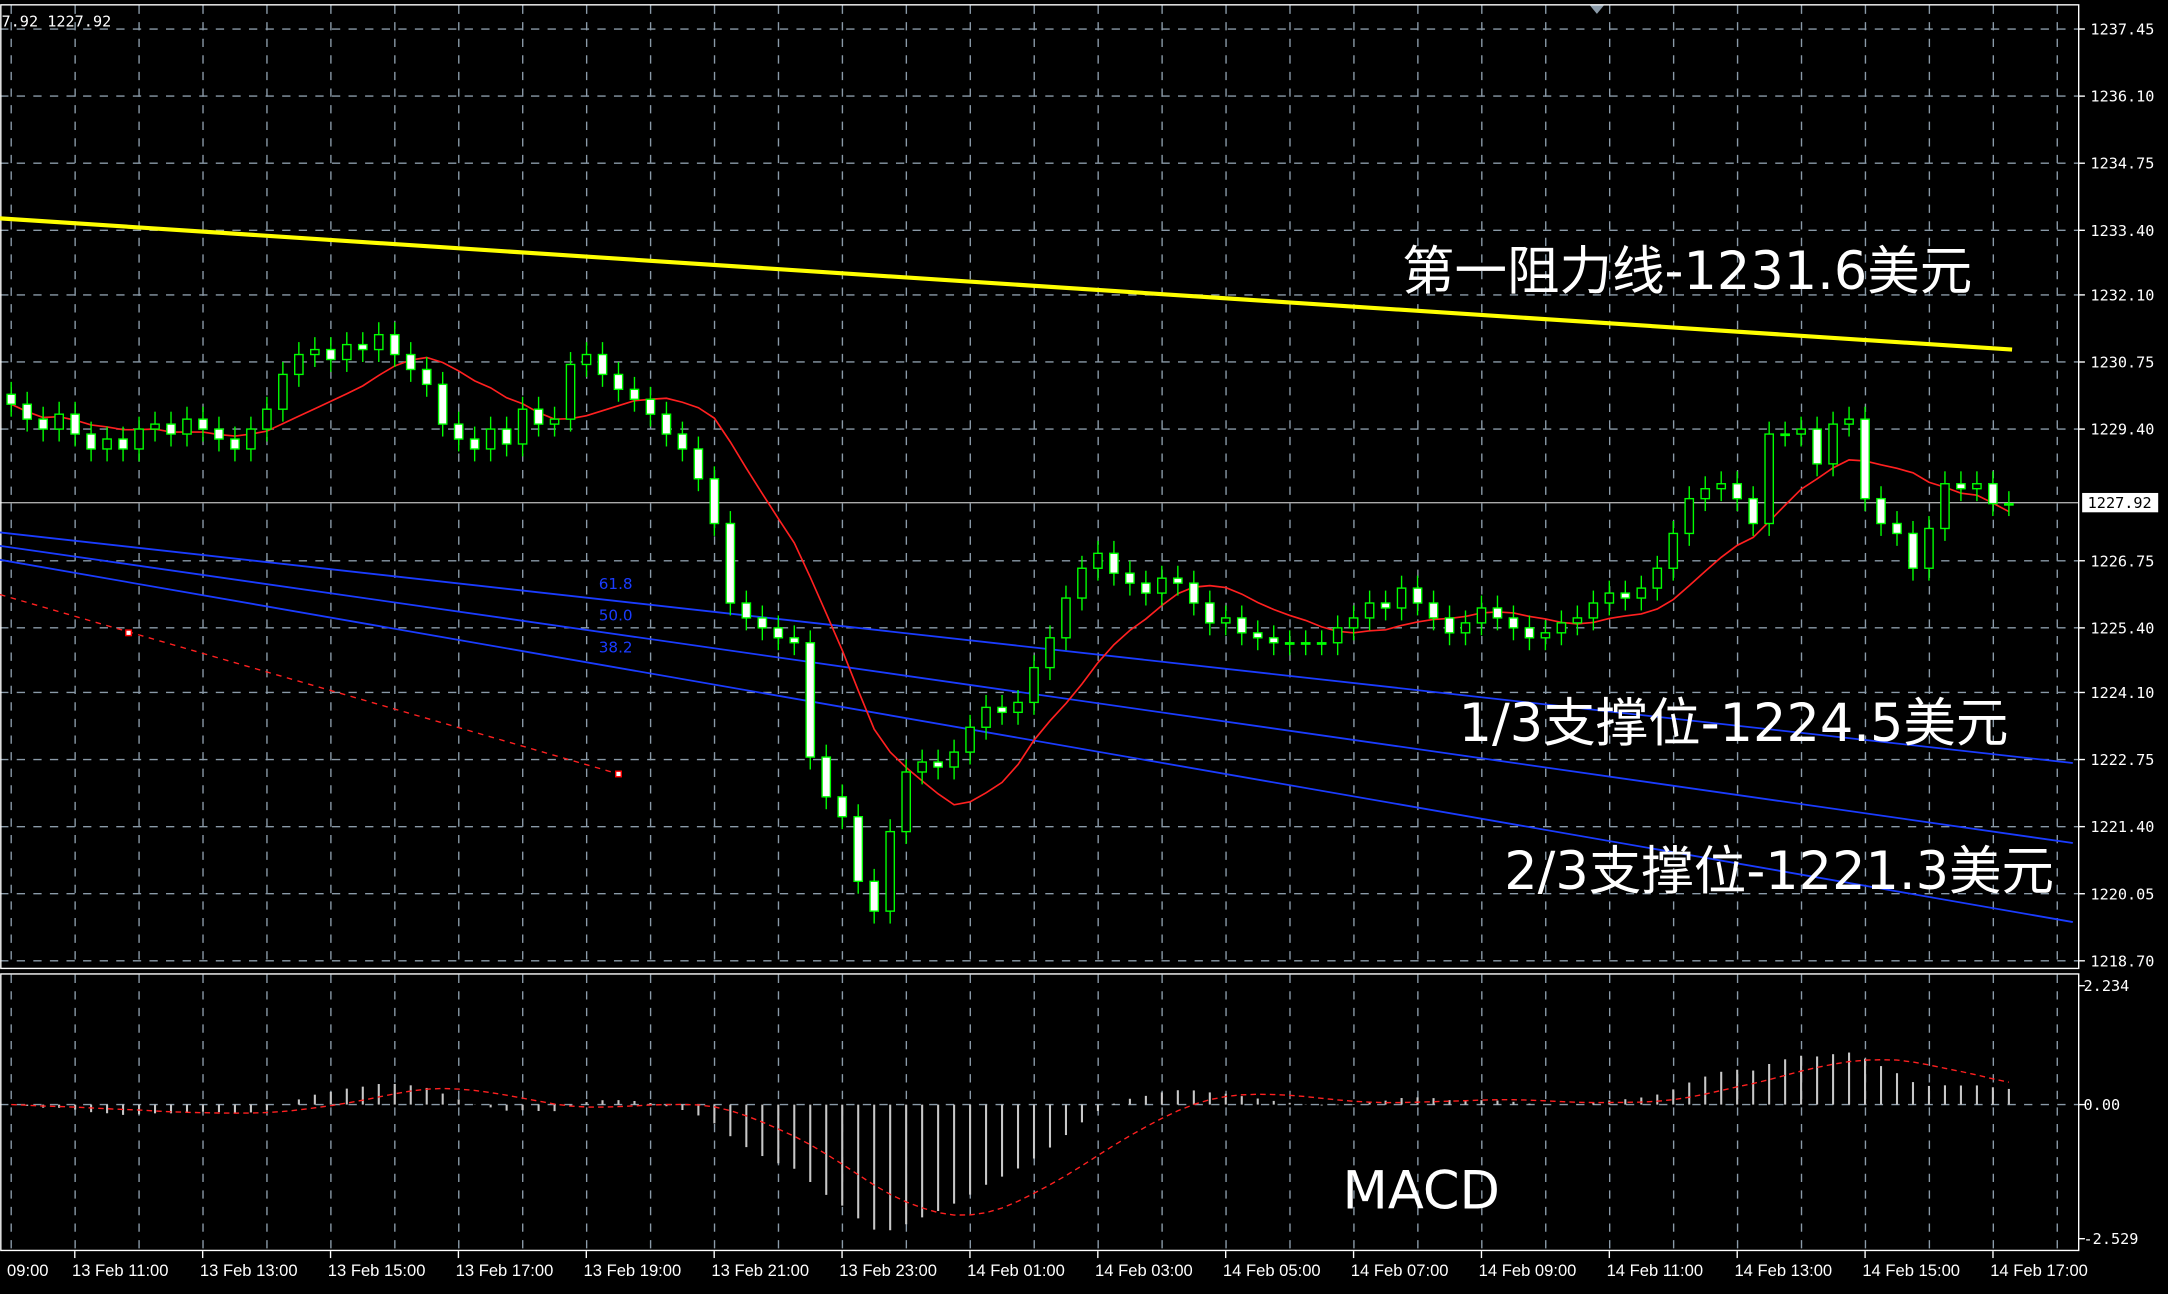  I want to click on current-price-label: 1227.92, so click(2120, 503).